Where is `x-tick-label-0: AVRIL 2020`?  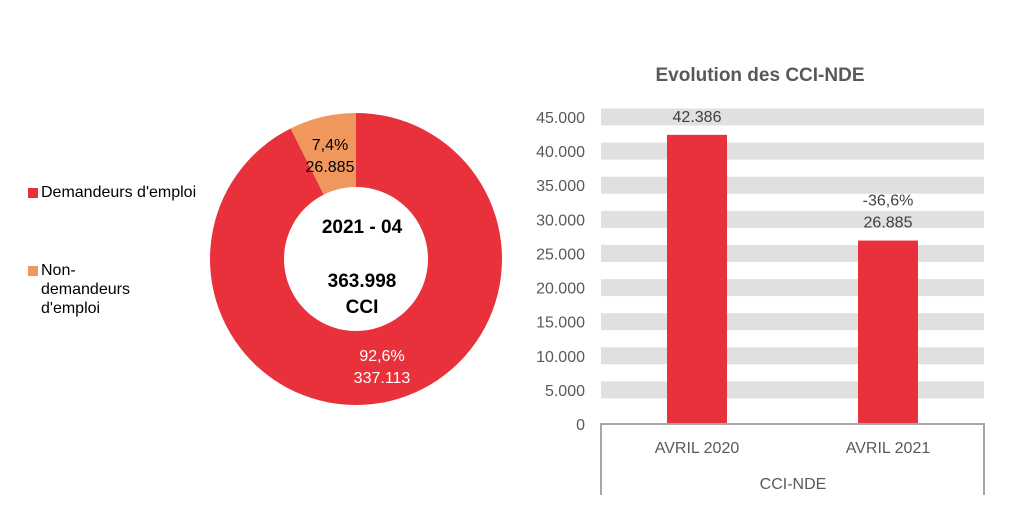
x-tick-label-0: AVRIL 2020 is located at coordinates (697, 448).